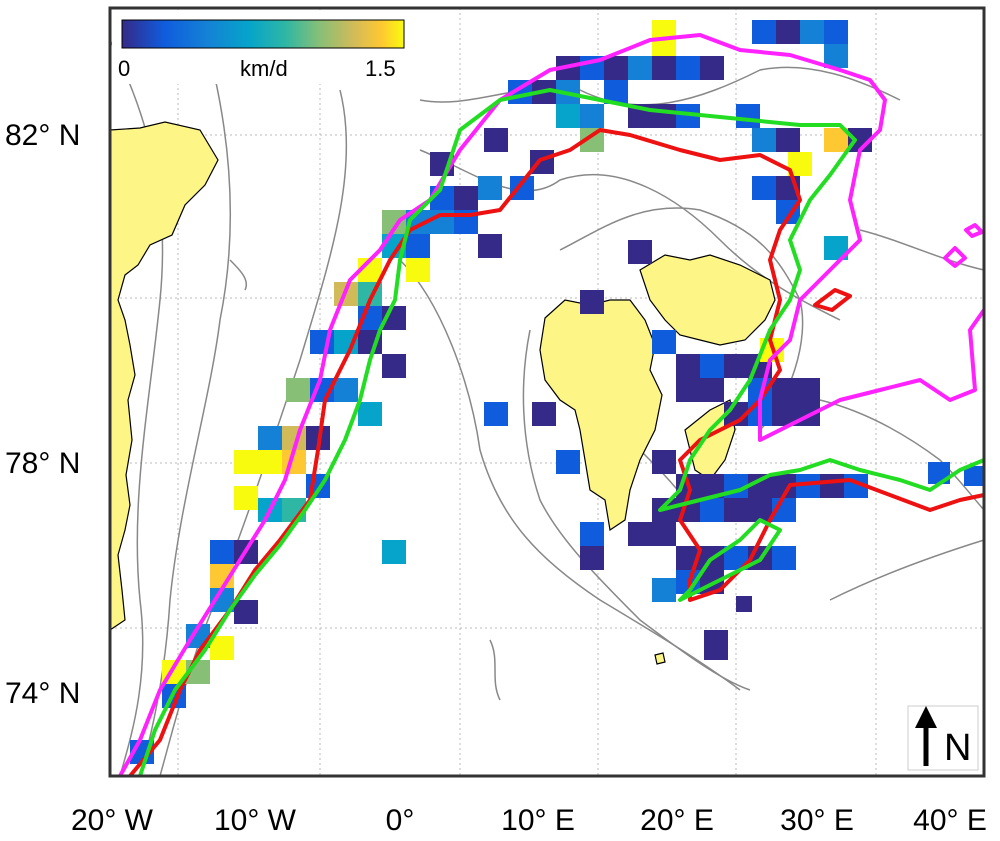 The height and width of the screenshot is (841, 1000). What do you see at coordinates (677, 820) in the screenshot?
I see `lon-label-20e: 20° E` at bounding box center [677, 820].